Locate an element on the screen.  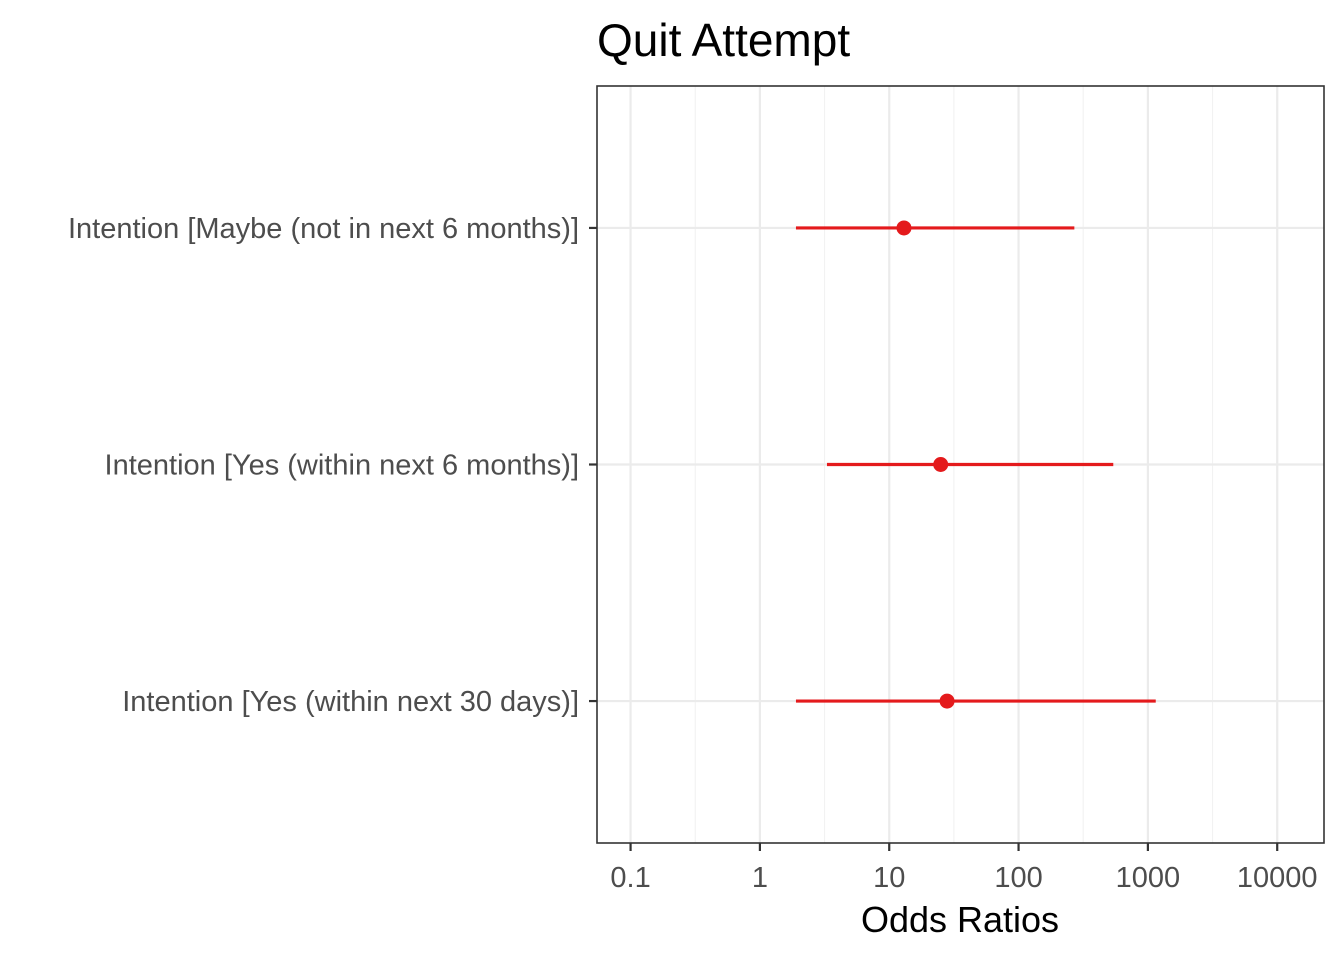
x-axis: 0.1 1 10 100 1000 10000 is located at coordinates (964, 868).